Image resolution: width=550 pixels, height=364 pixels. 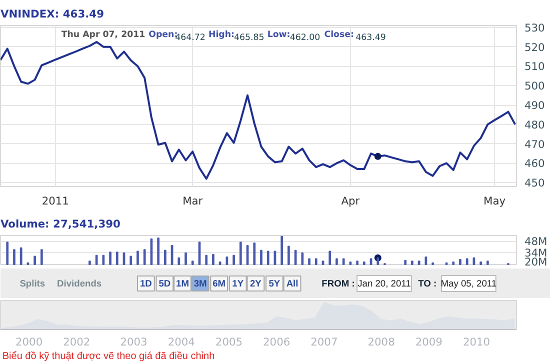 What do you see at coordinates (535, 105) in the screenshot?
I see `y-tick-label: 490` at bounding box center [535, 105].